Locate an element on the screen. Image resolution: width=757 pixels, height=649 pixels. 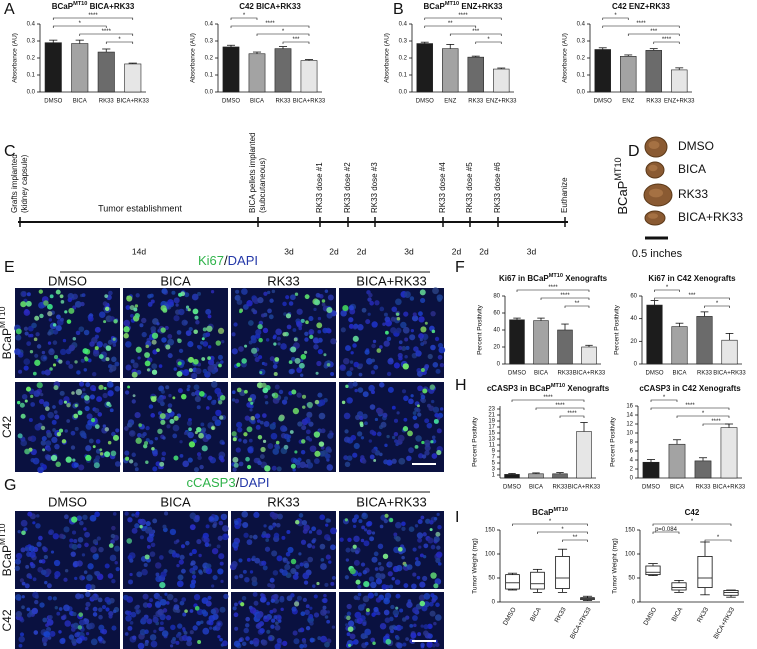
y-tick-label: 1 is located at coordinates (494, 476).